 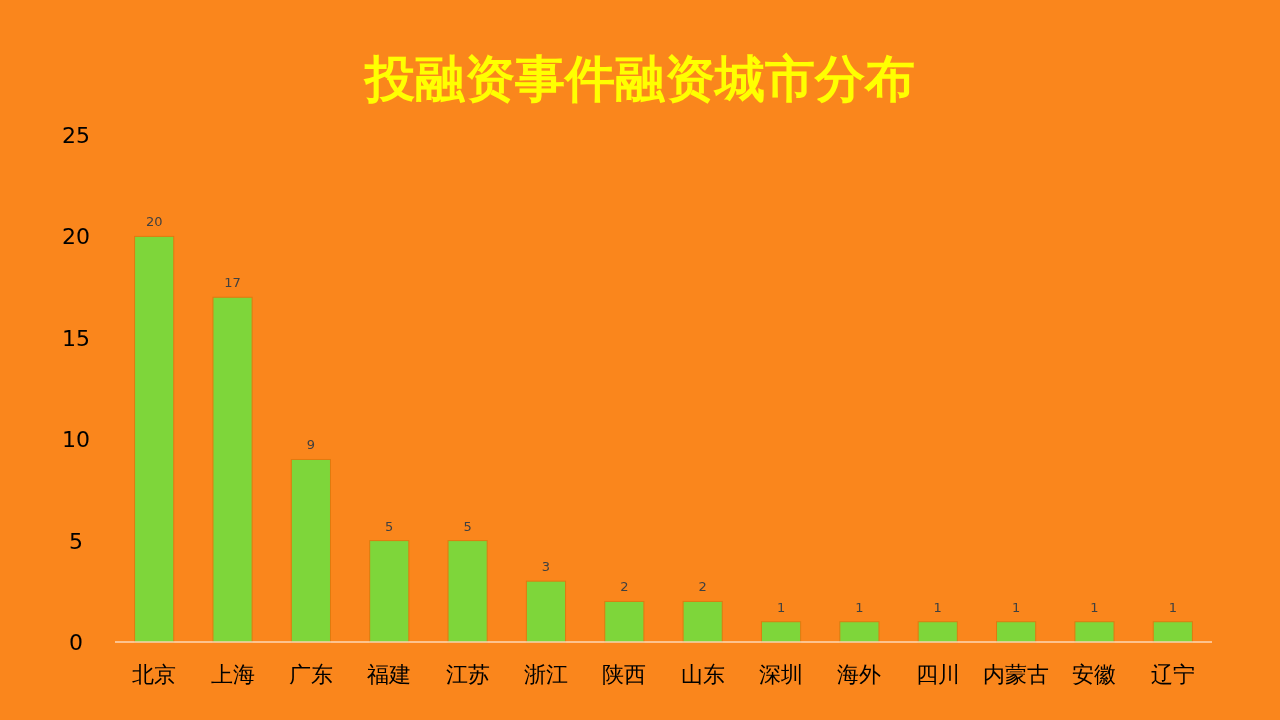 What do you see at coordinates (467, 674) in the screenshot?
I see `x-tick-label: 江苏` at bounding box center [467, 674].